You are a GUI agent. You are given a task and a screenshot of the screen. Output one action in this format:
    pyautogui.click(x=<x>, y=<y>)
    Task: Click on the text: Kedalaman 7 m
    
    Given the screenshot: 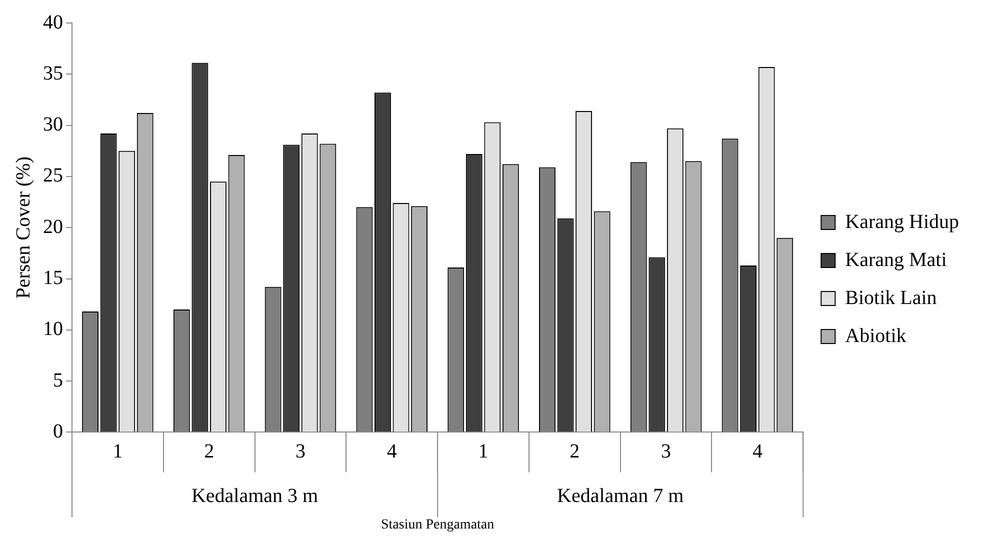 What is the action you would take?
    pyautogui.click(x=620, y=495)
    